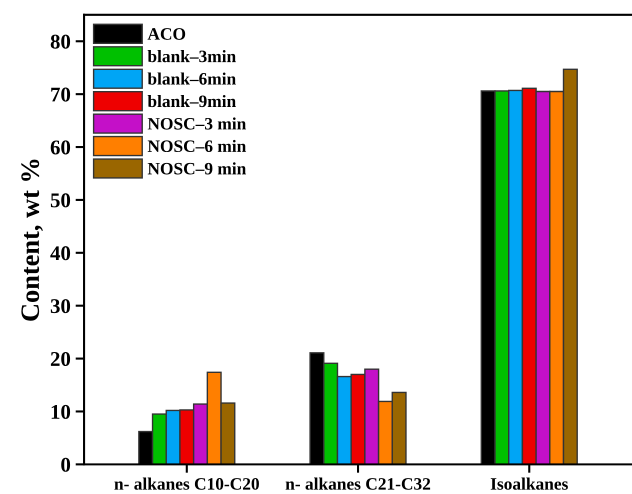 This screenshot has height=494, width=632. What do you see at coordinates (358, 484) in the screenshot?
I see `x-tick-label: n- alkanes C21-C32` at bounding box center [358, 484].